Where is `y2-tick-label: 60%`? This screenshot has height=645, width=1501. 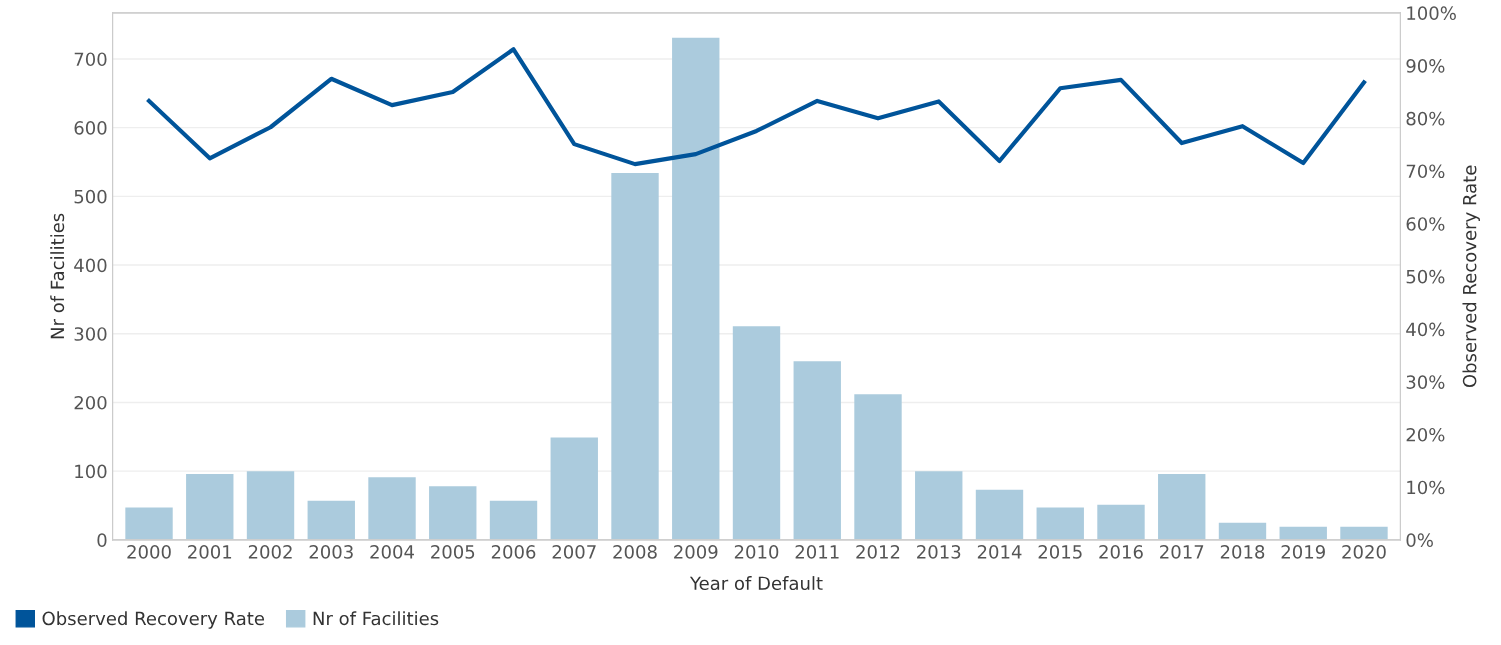
y2-tick-label: 60% is located at coordinates (1425, 224).